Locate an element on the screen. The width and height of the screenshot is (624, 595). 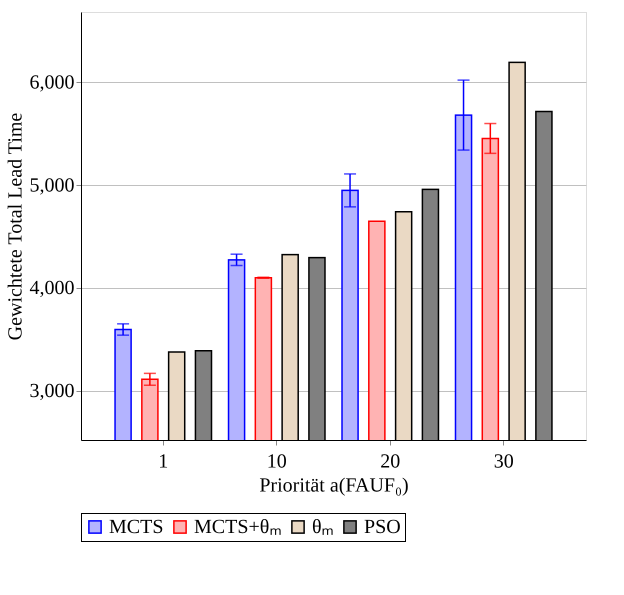
y-tick-label: 6,000 is located at coordinates (52, 82).